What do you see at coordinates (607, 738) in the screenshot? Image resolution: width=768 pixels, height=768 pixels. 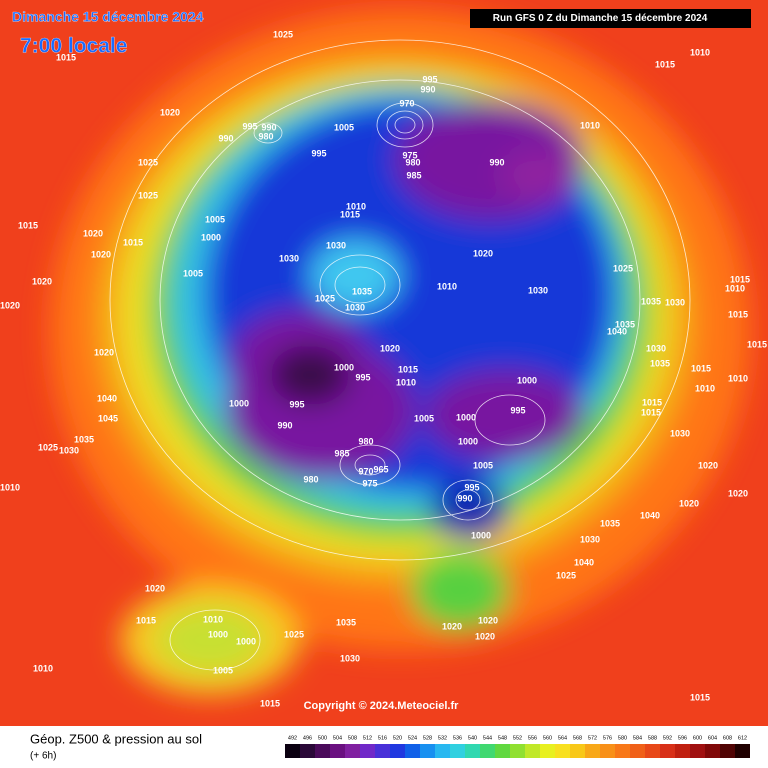 I see `colorbar-label: 576` at bounding box center [607, 738].